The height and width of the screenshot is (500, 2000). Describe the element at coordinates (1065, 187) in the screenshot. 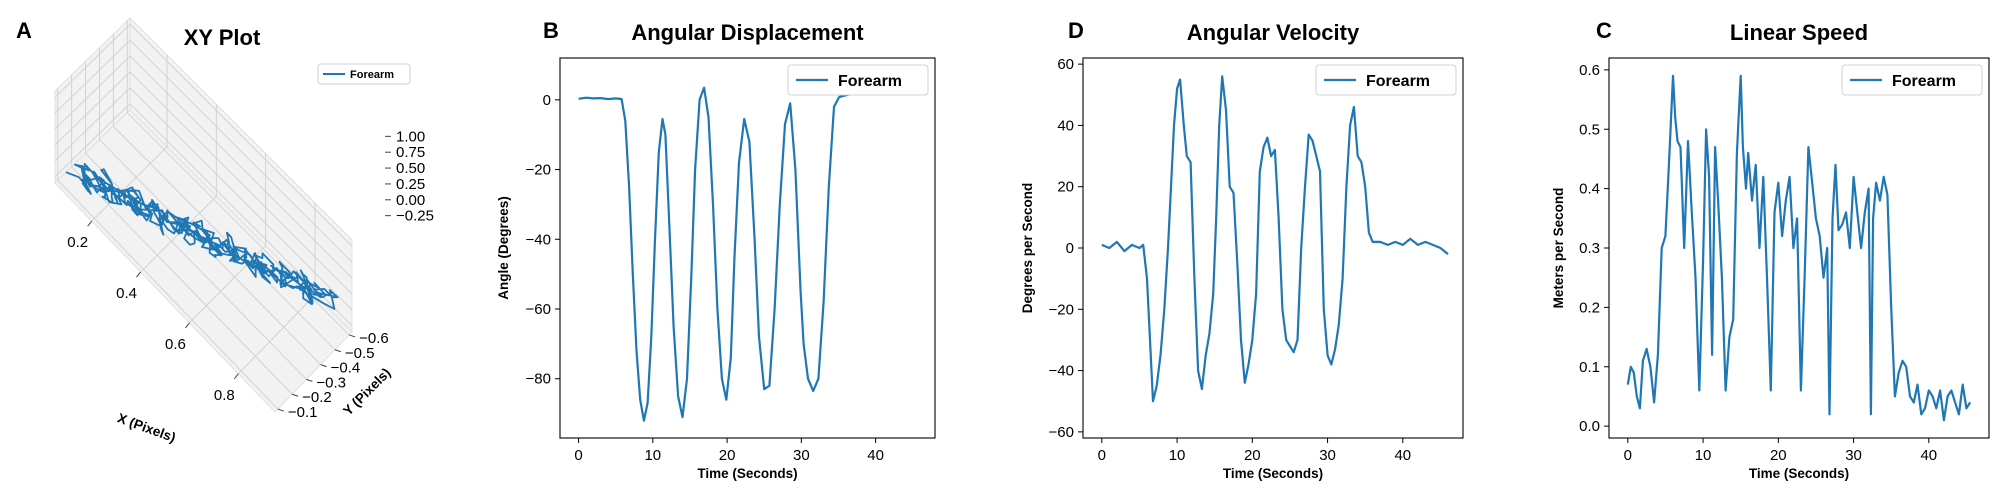

I see `y-tick-label: 20` at that location.